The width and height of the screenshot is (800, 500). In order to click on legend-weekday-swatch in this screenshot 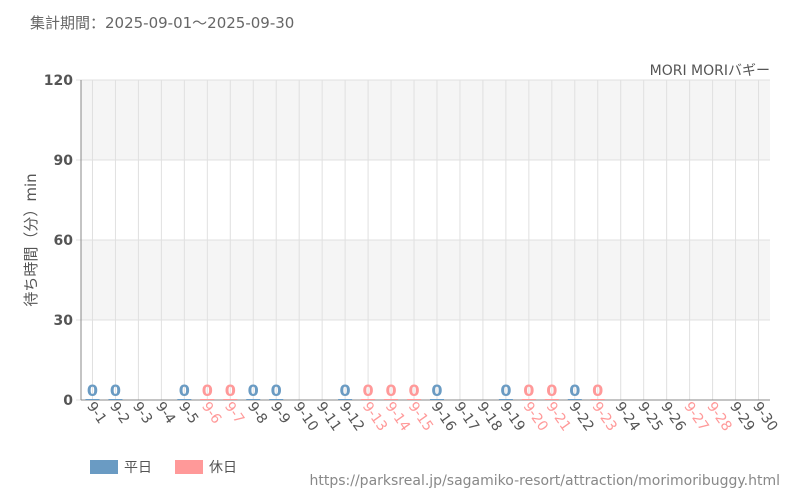, I will do `click(104, 467)`.